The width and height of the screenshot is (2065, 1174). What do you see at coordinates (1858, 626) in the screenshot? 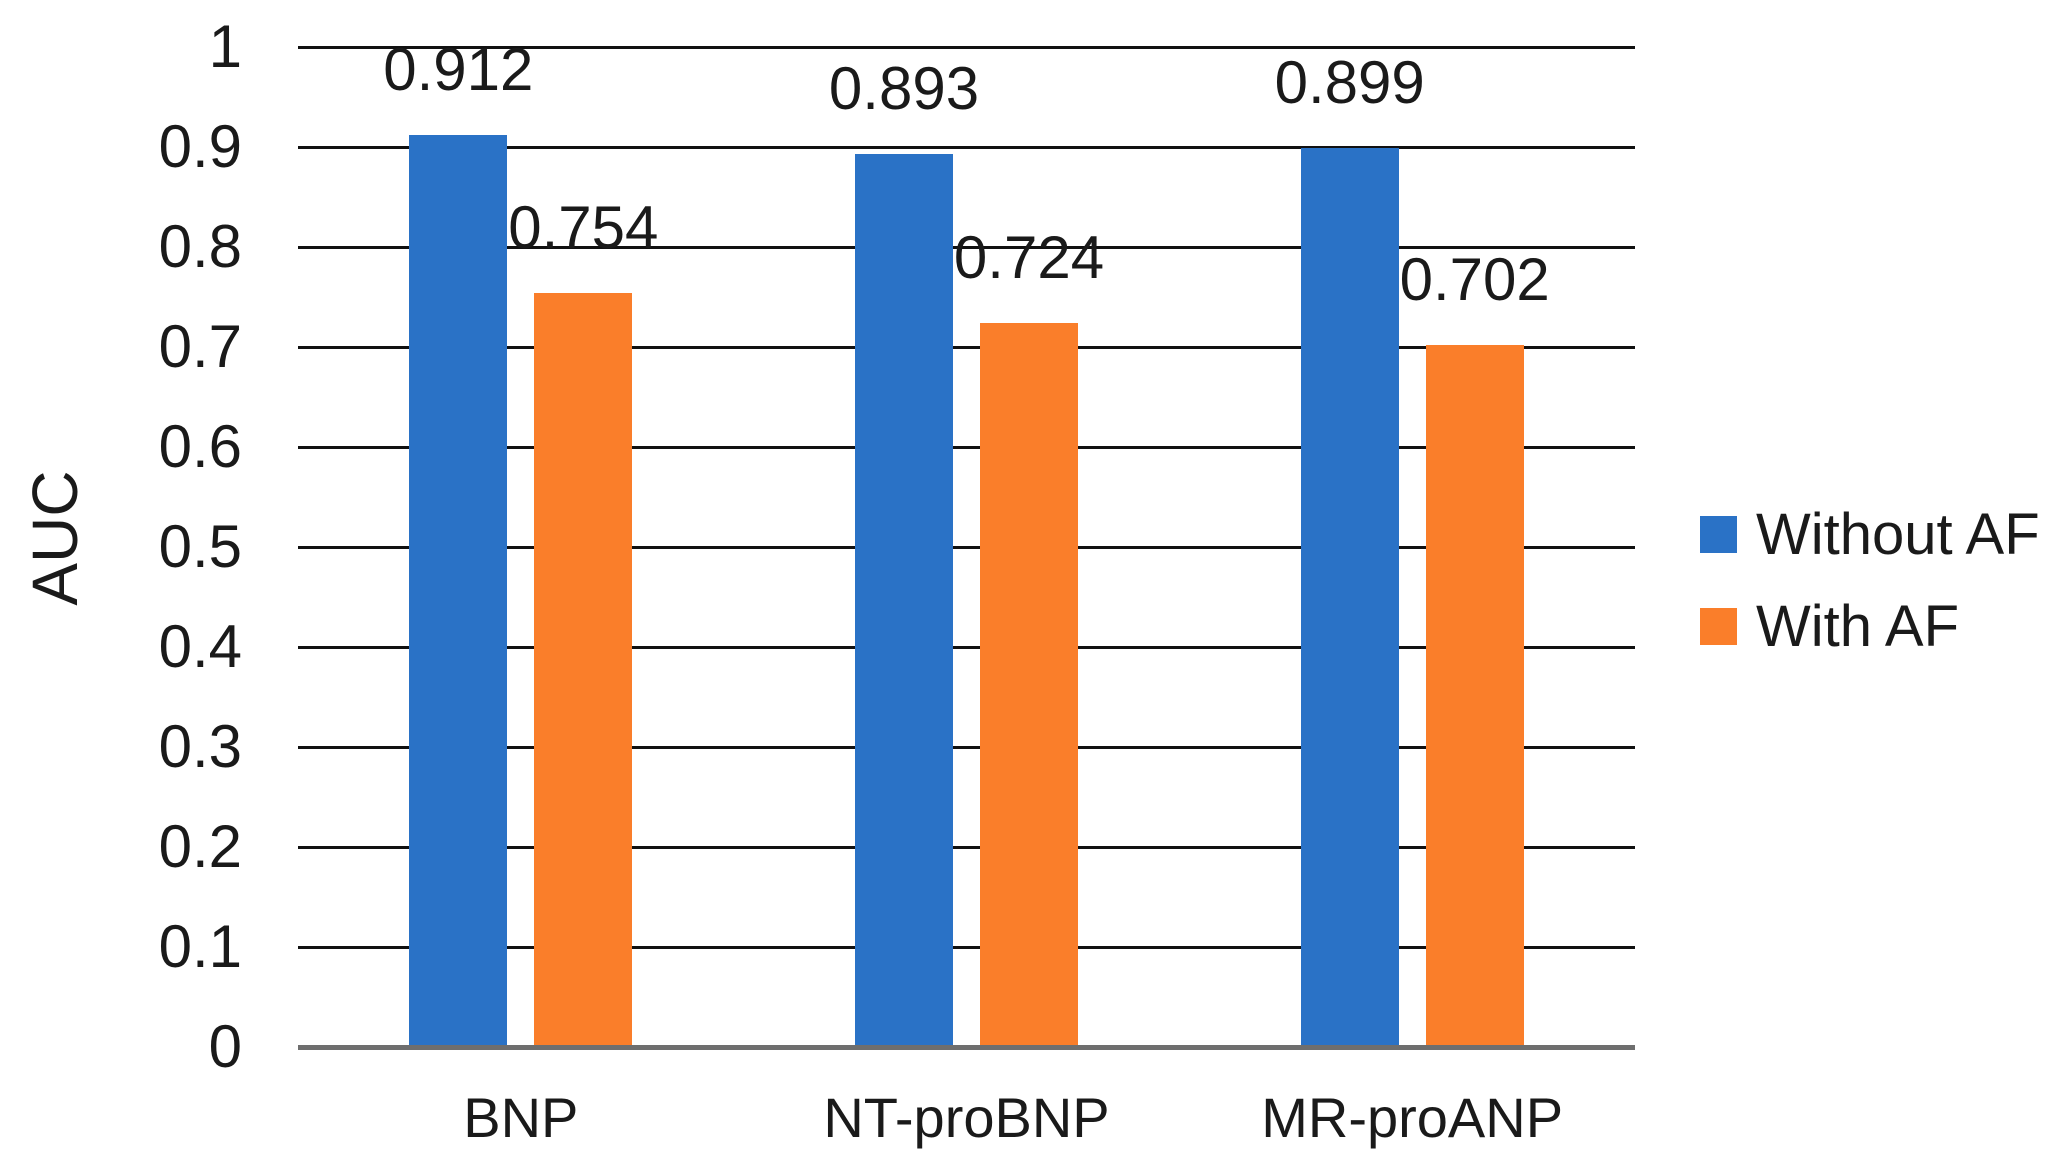
I see `legend-label: With AF` at bounding box center [1858, 626].